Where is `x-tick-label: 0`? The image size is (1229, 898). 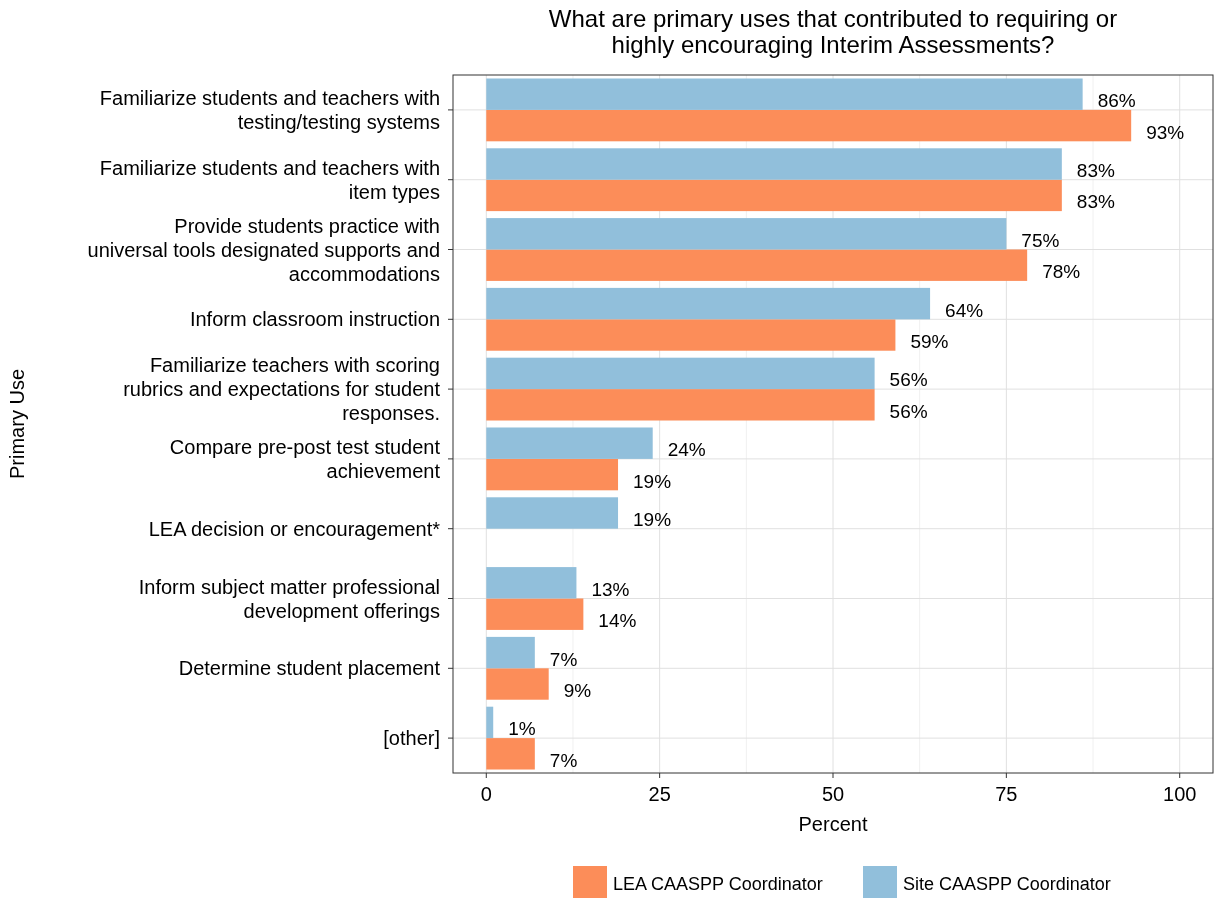 x-tick-label: 0 is located at coordinates (486, 794).